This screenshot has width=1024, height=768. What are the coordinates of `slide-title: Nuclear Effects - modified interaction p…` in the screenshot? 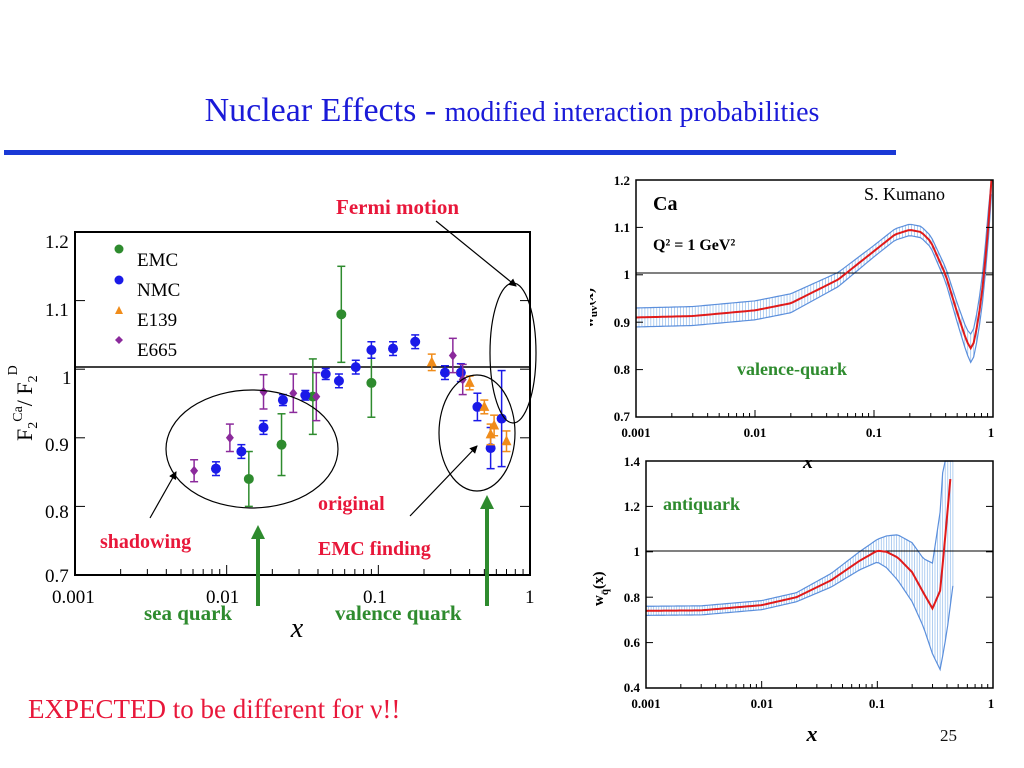 It's located at (512, 111).